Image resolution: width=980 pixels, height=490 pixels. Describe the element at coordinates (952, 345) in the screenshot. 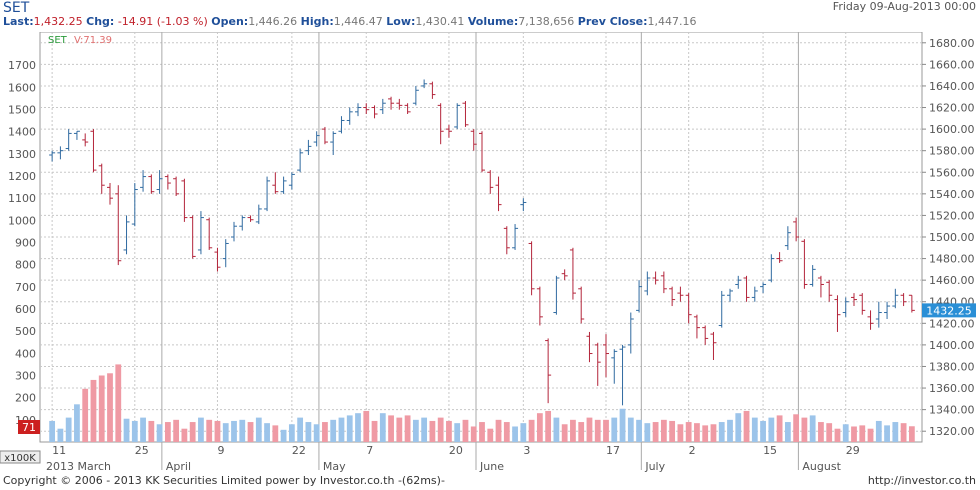

I see `price-tick-label: 1400.00` at that location.